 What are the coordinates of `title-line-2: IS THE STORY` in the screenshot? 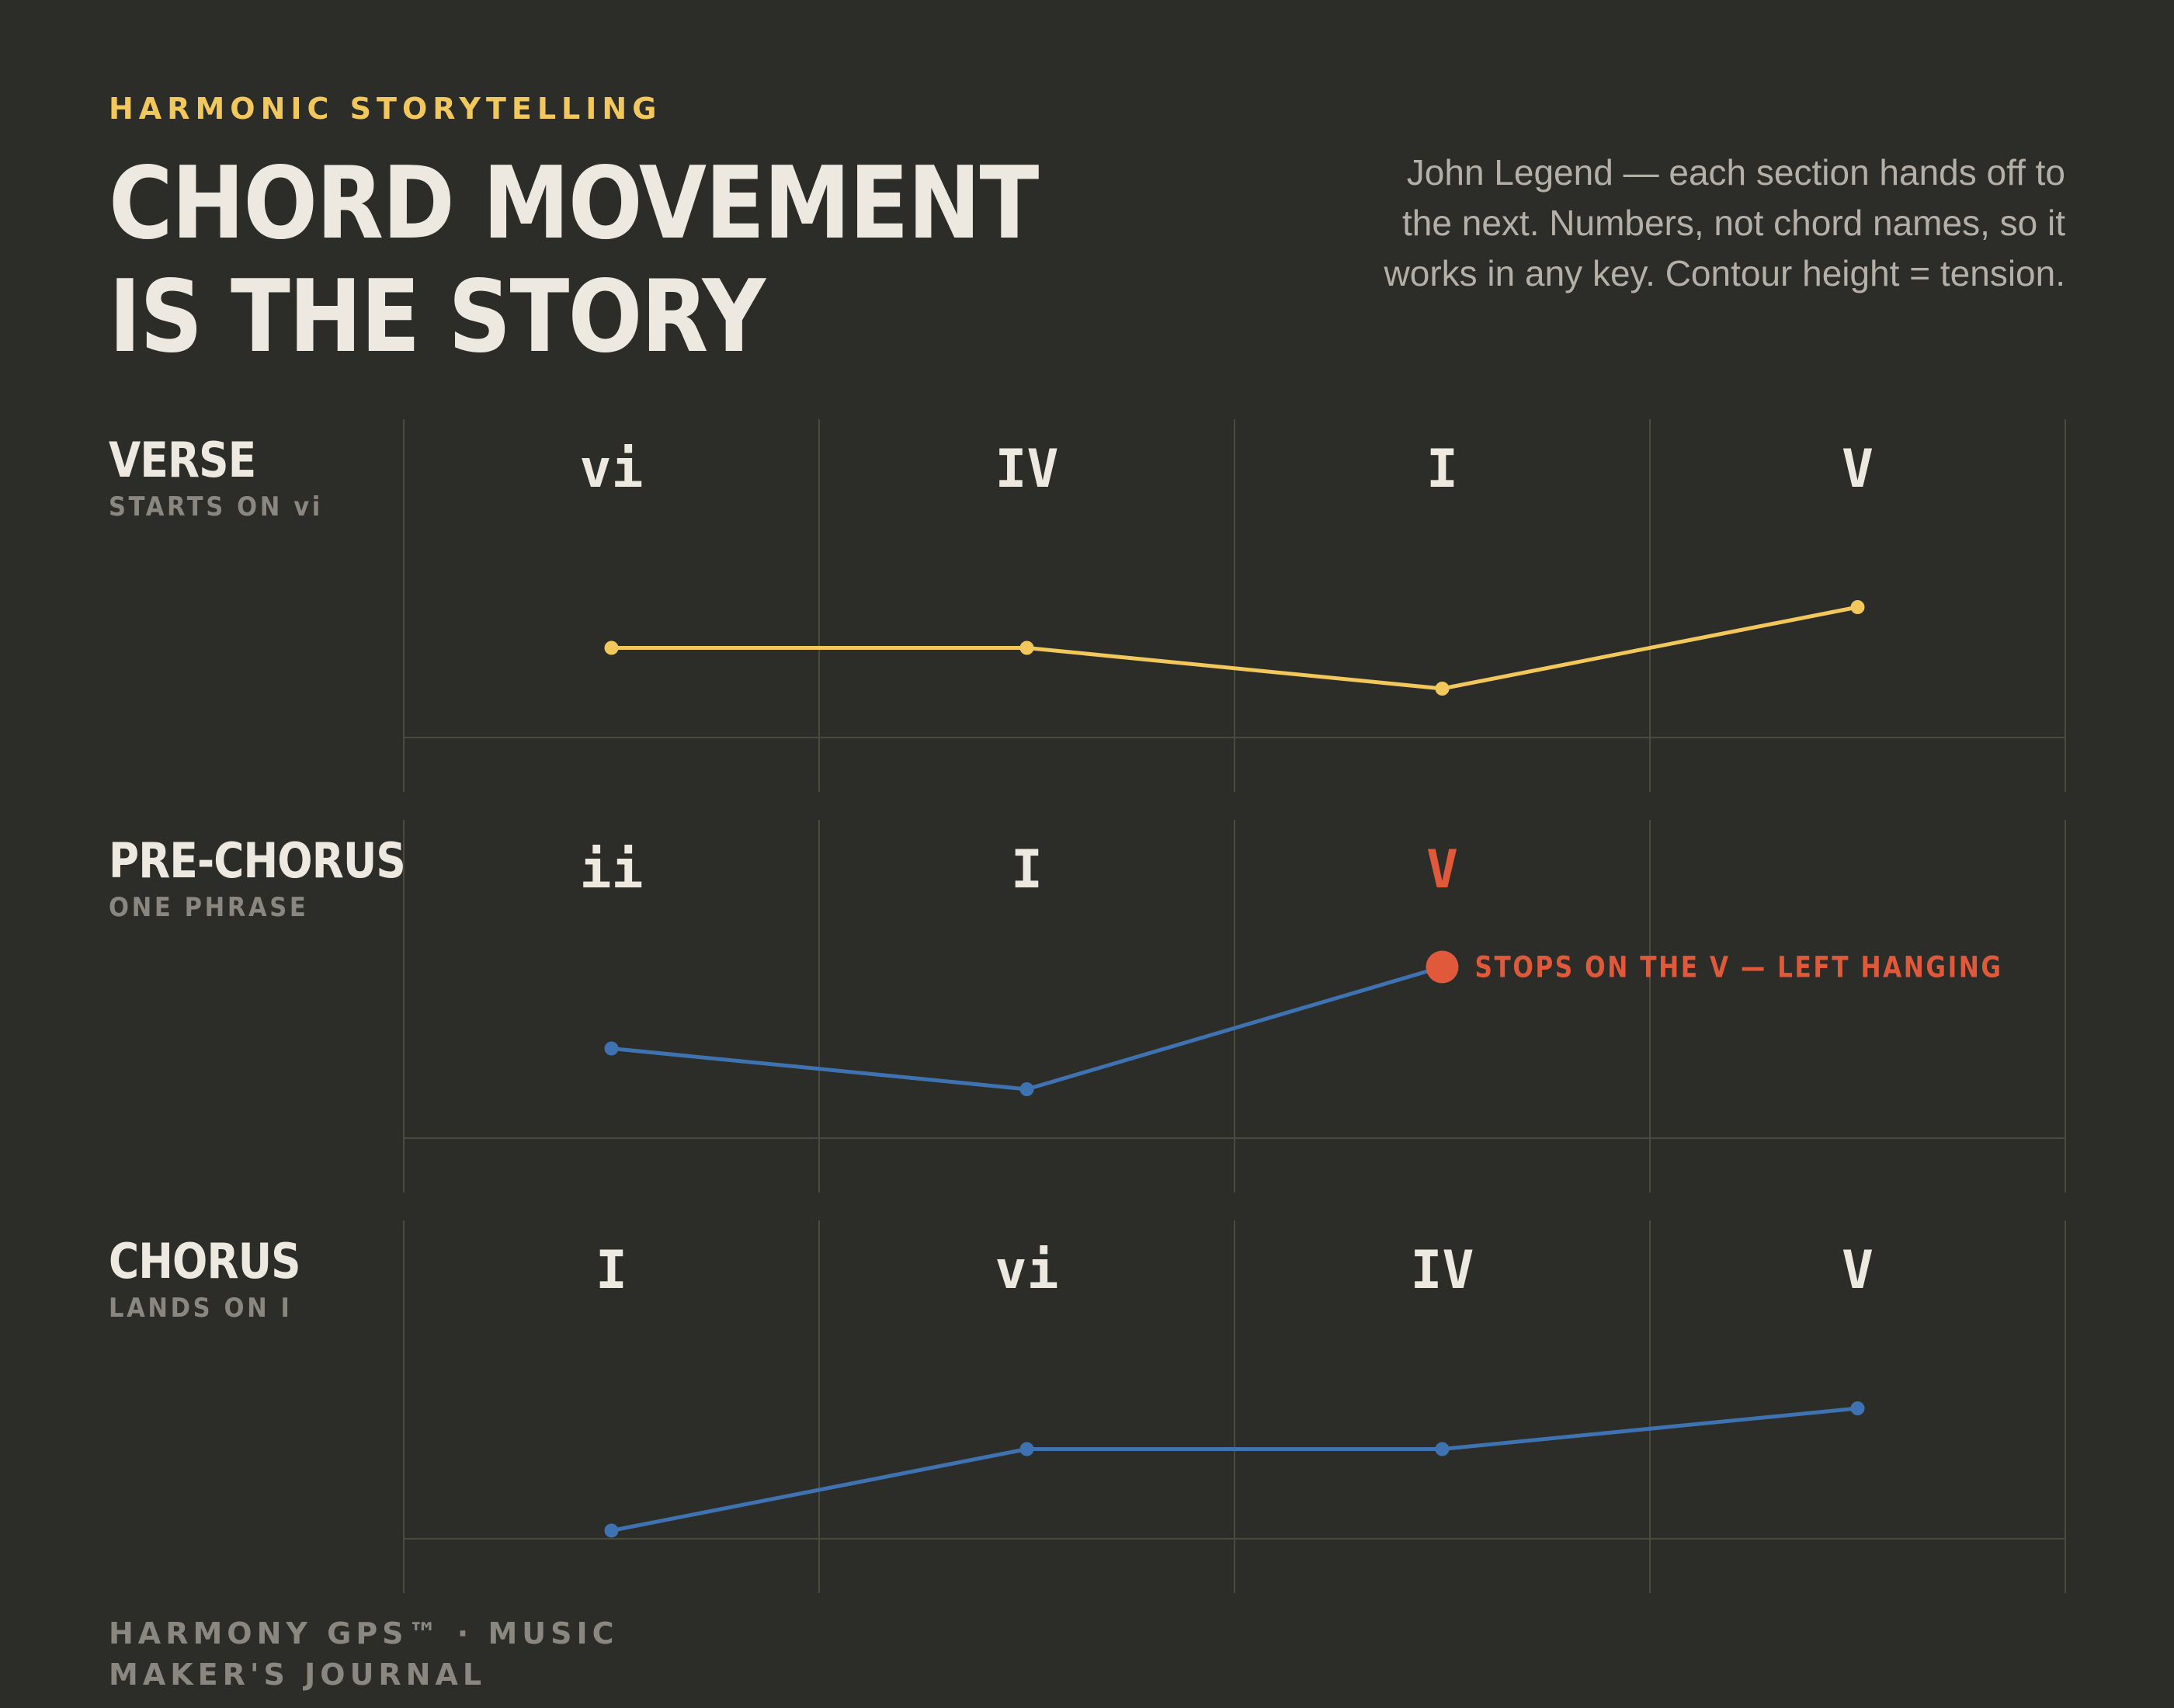 It's located at (438, 317).